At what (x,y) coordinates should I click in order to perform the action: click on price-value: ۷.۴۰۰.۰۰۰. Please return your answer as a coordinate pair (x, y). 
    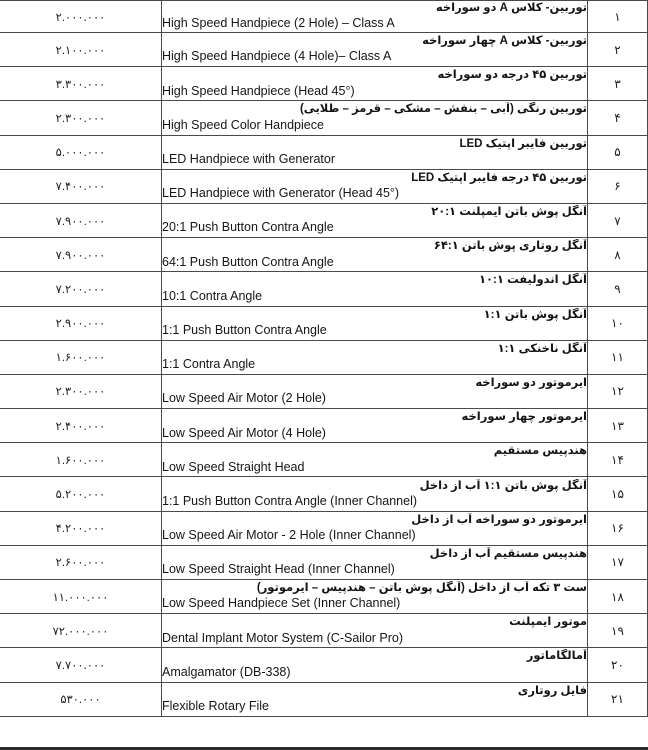
    Looking at the image, I should click on (80, 187).